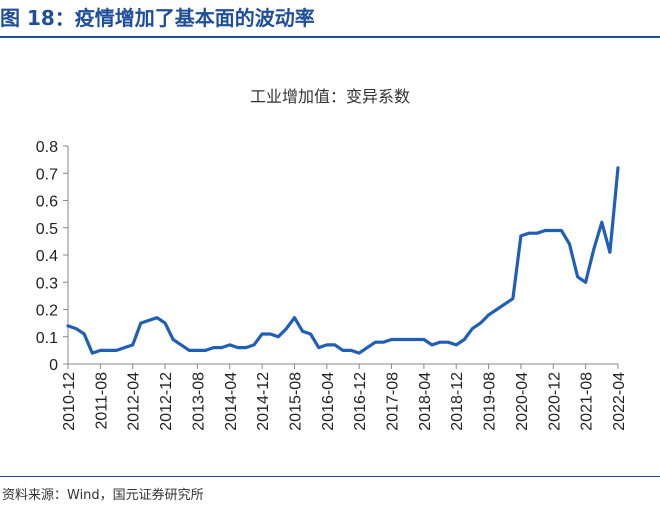 The width and height of the screenshot is (660, 508). I want to click on y-tick-label: 0.1, so click(47, 338).